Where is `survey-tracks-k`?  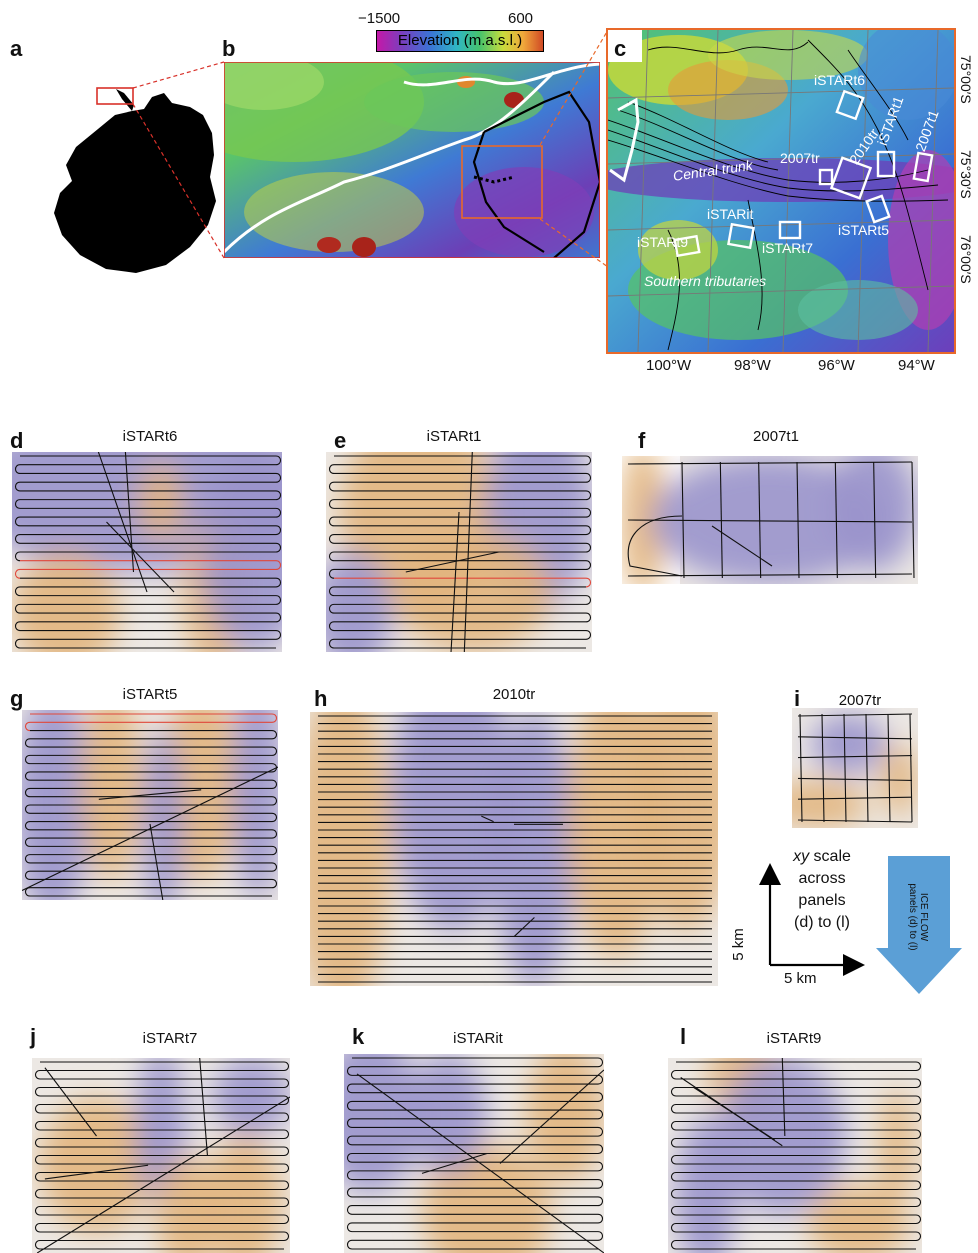
survey-tracks-k is located at coordinates (475, 1155).